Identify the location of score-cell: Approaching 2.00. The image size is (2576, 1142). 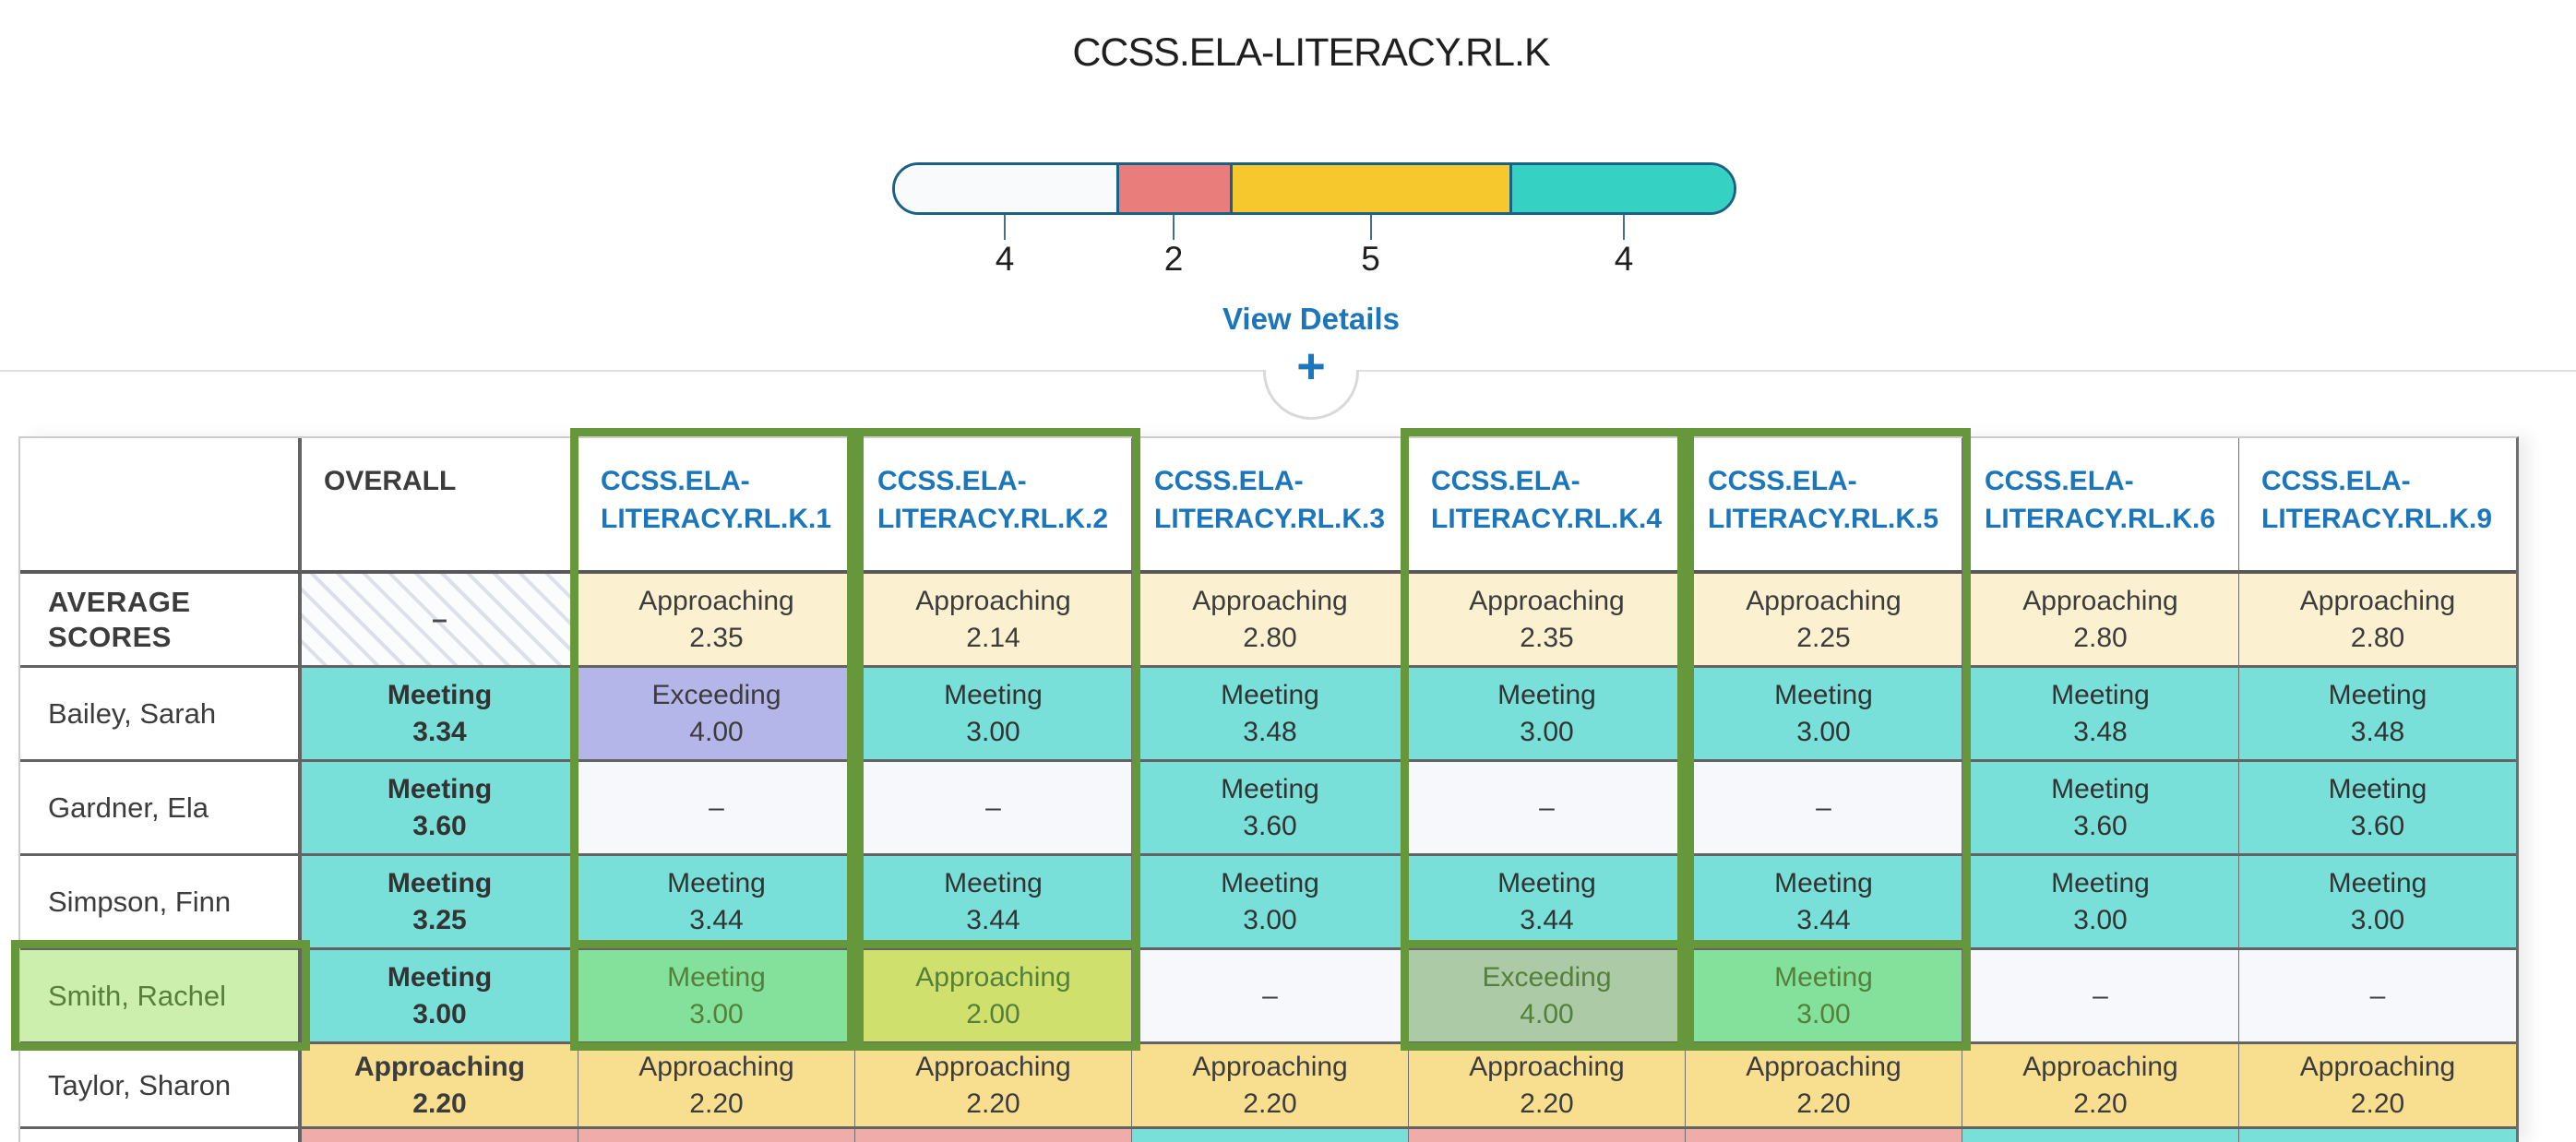
(994, 997).